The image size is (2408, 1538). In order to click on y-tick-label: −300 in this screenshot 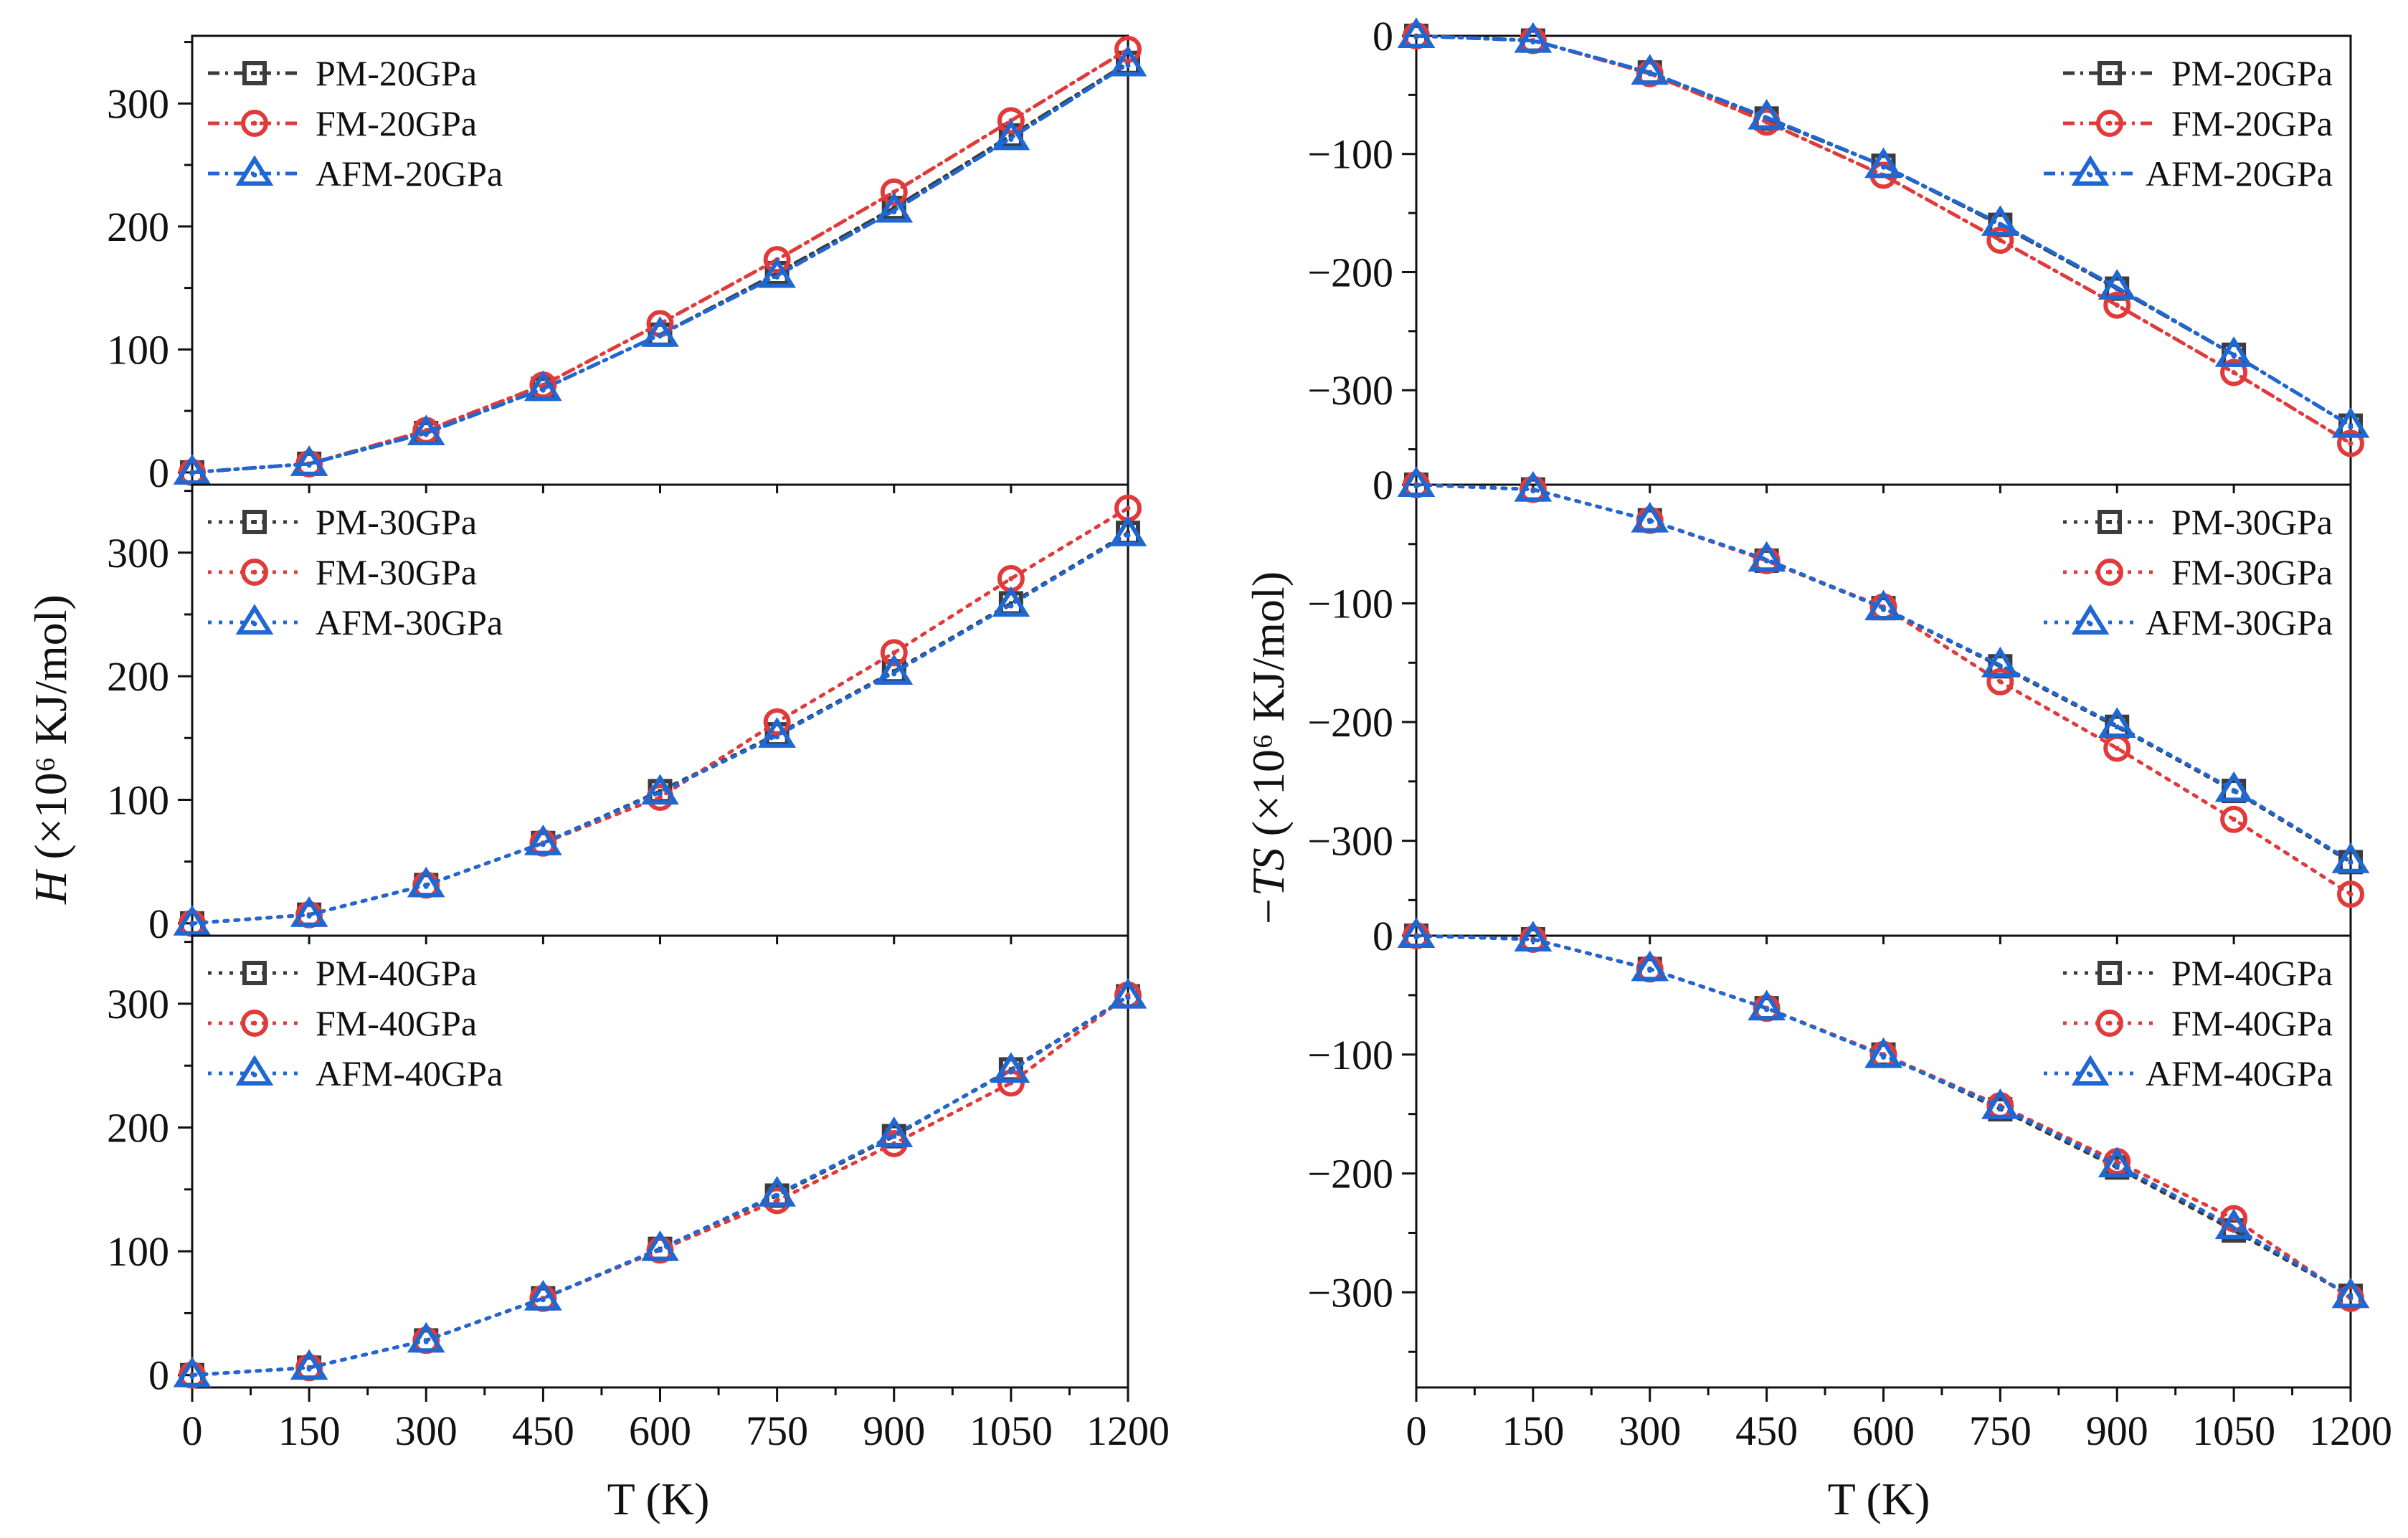, I will do `click(1350, 1292)`.